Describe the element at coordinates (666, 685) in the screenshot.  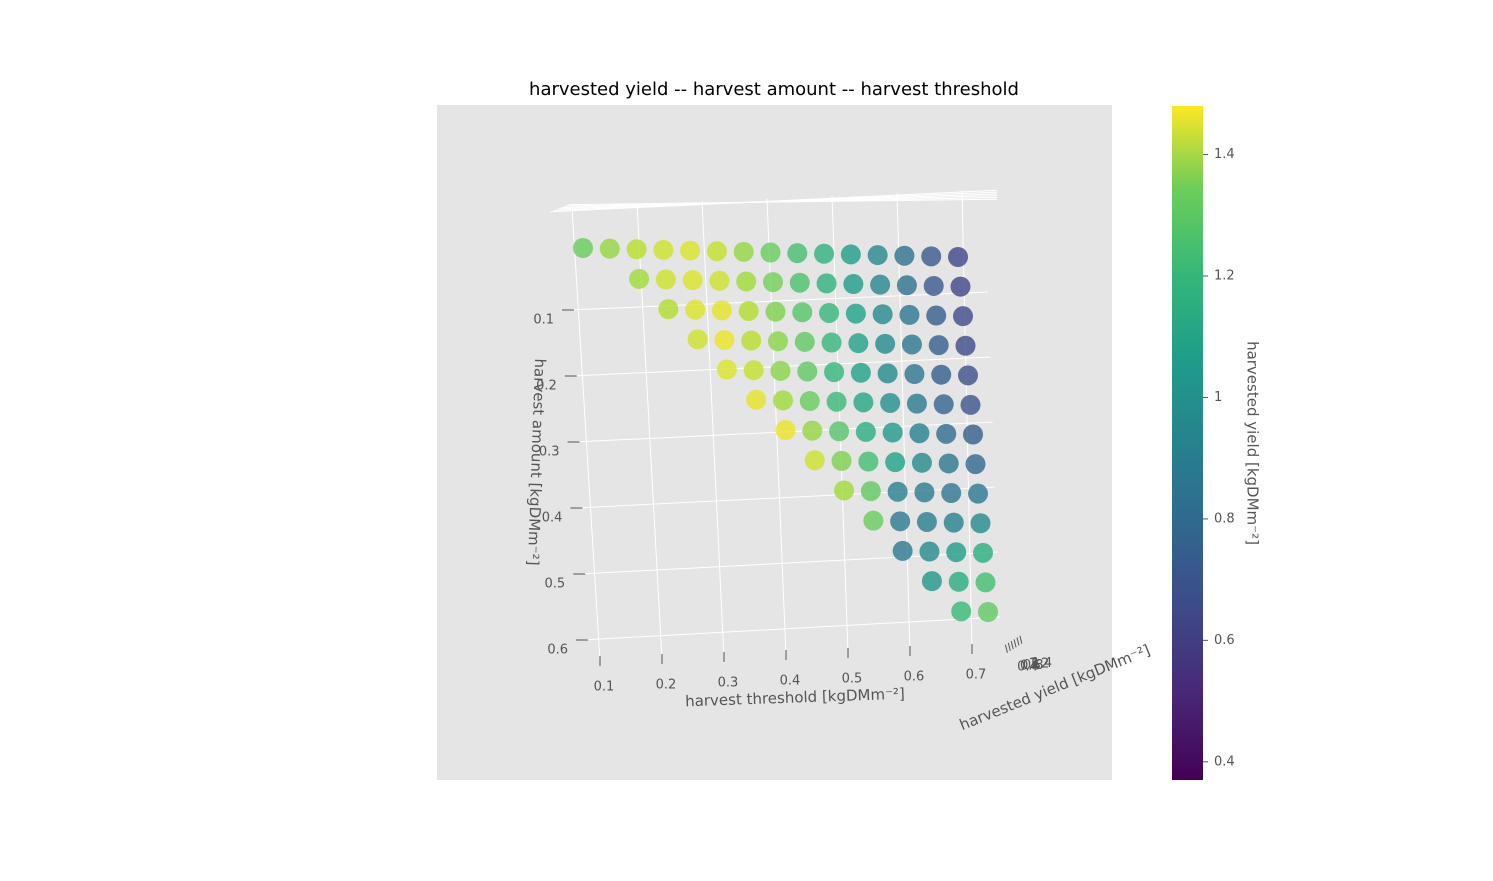
I see `x-tick-label: 0.2` at that location.